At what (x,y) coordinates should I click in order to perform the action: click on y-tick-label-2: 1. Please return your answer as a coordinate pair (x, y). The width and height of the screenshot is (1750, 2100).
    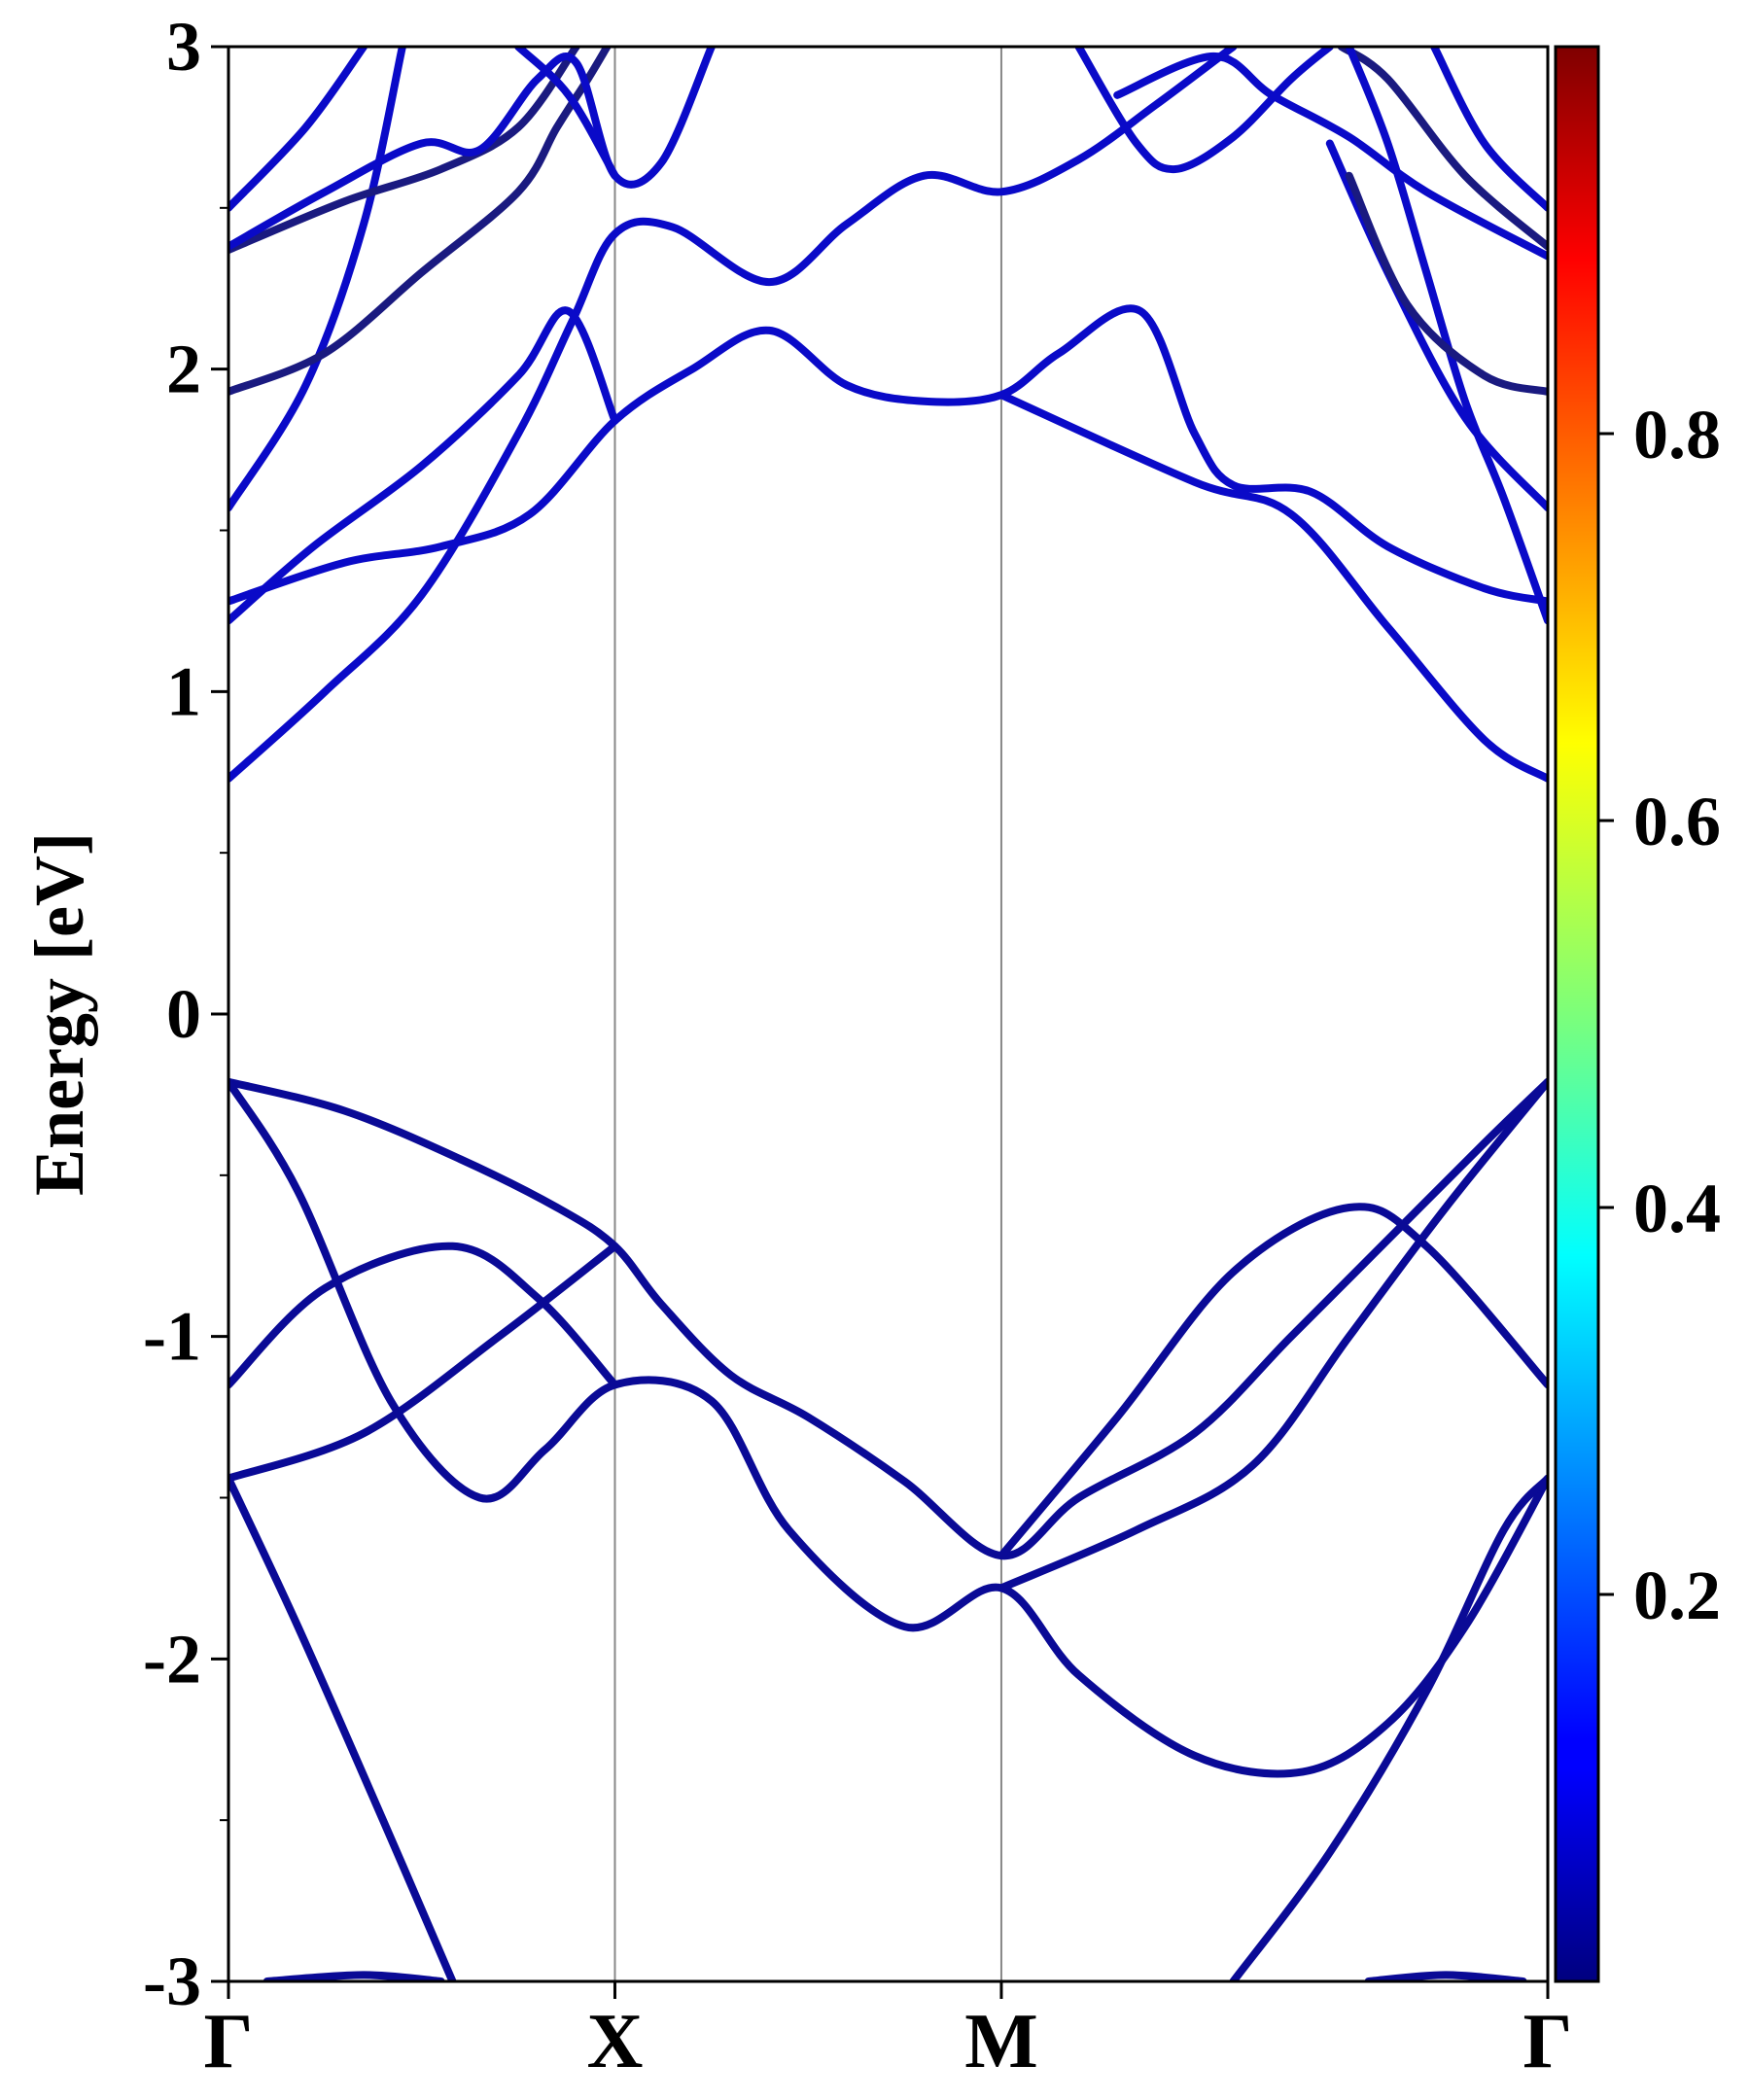
    Looking at the image, I should click on (183, 691).